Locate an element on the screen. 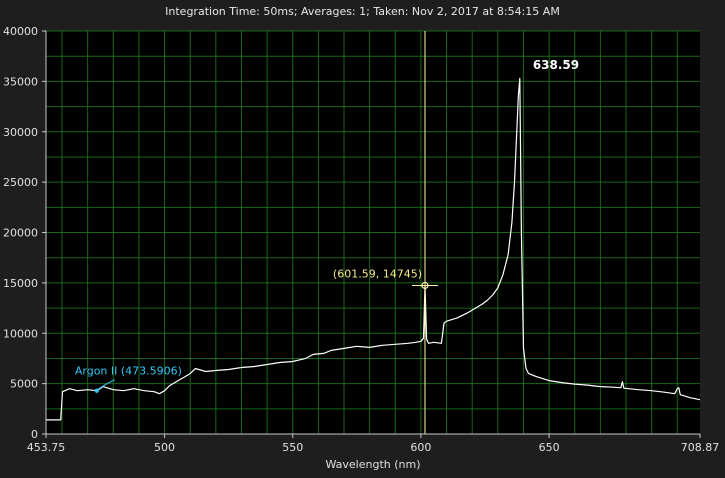 This screenshot has width=725, height=478. x-axis-title: Wavelength (nm) is located at coordinates (372, 464).